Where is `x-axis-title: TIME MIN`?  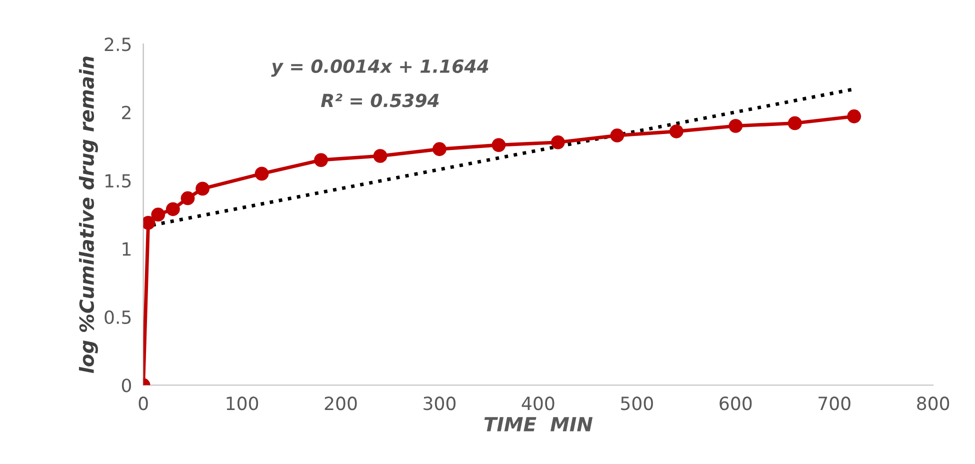 x-axis-title: TIME MIN is located at coordinates (538, 424).